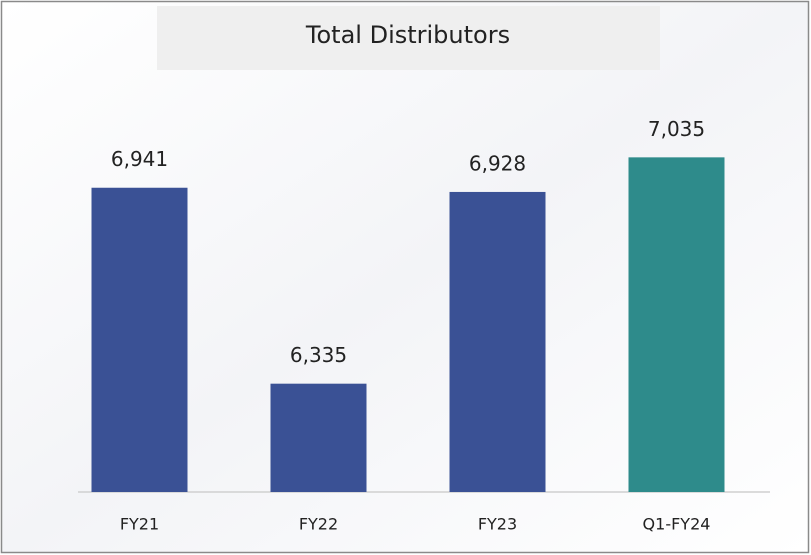 The width and height of the screenshot is (811, 555). Describe the element at coordinates (497, 163) in the screenshot. I see `value-label: 6,928` at that location.